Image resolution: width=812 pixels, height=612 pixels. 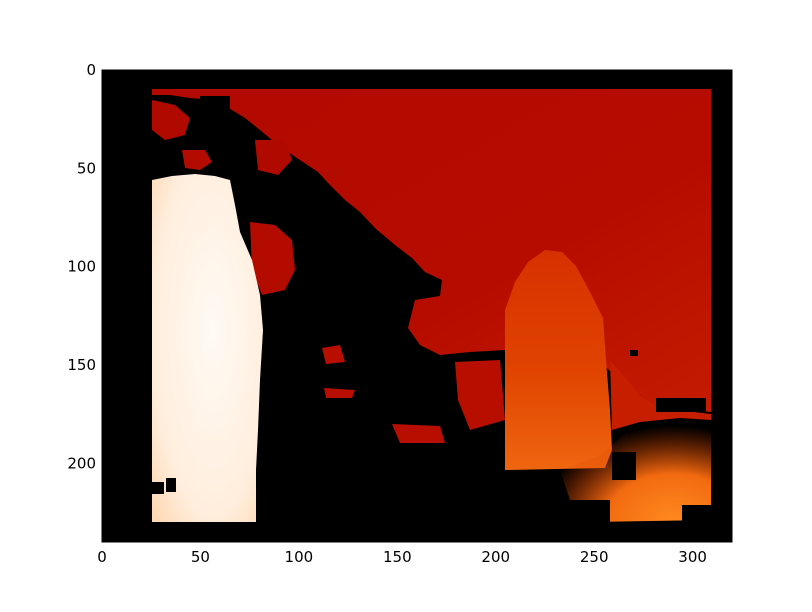 I want to click on heatmap-region-upper-left-patch, so click(x=171, y=120).